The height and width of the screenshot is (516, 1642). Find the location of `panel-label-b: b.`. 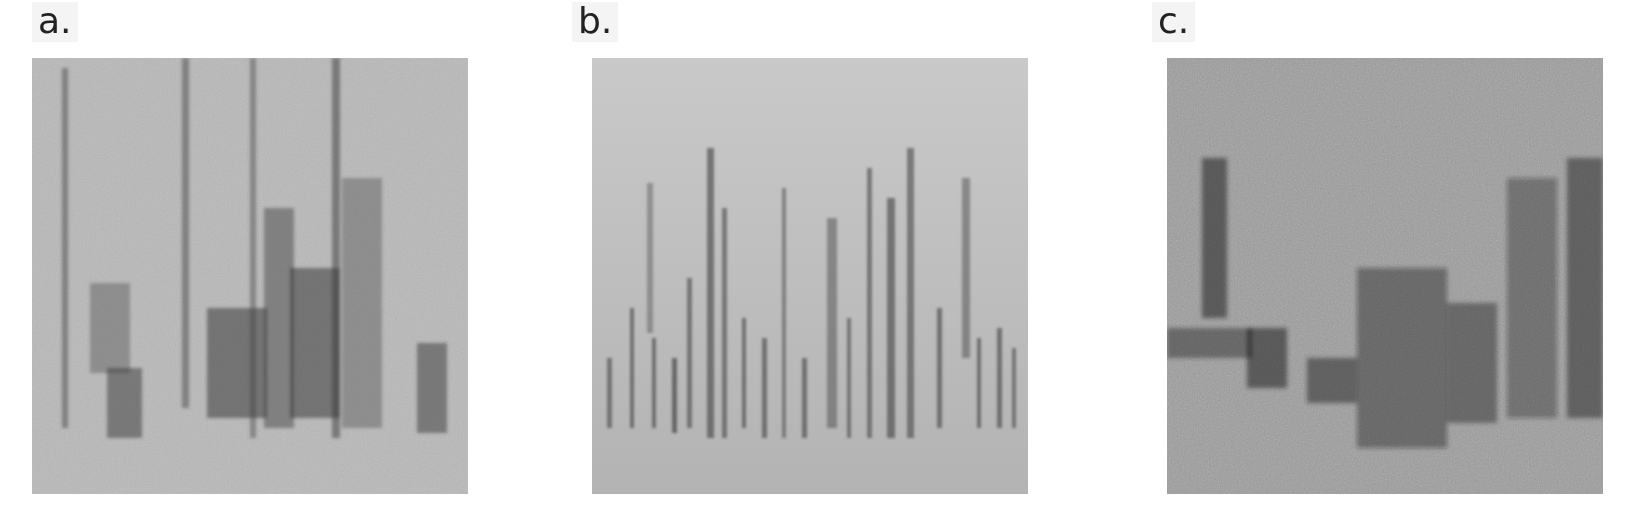

panel-label-b: b. is located at coordinates (595, 22).